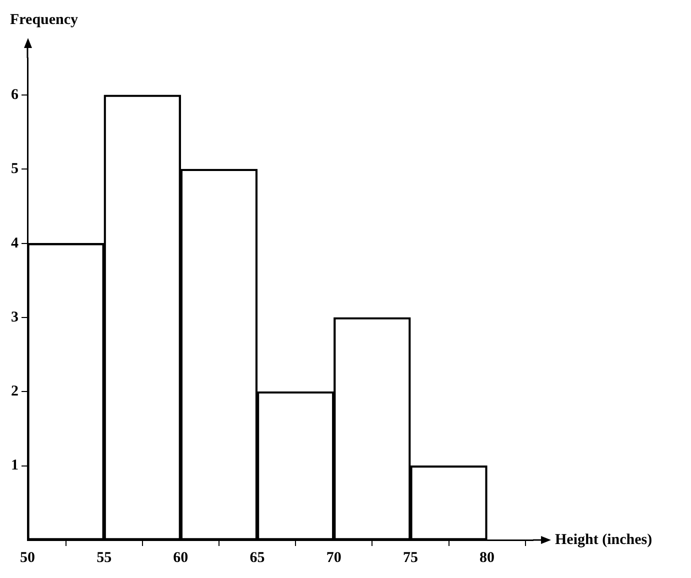 This screenshot has width=691, height=578. What do you see at coordinates (487, 558) in the screenshot?
I see `x-tick-label: 80` at bounding box center [487, 558].